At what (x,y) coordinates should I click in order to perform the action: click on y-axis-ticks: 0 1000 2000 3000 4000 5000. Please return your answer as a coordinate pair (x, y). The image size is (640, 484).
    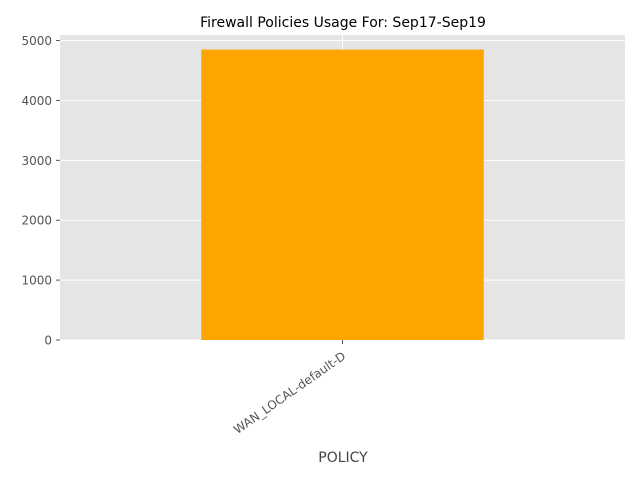
    Looking at the image, I should click on (40, 191).